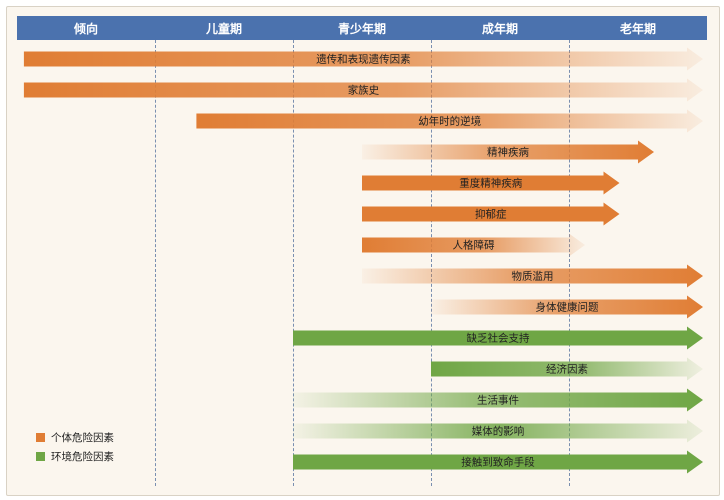 The height and width of the screenshot is (500, 724). I want to click on risk-factor-label: 身体健康问题, so click(567, 307).